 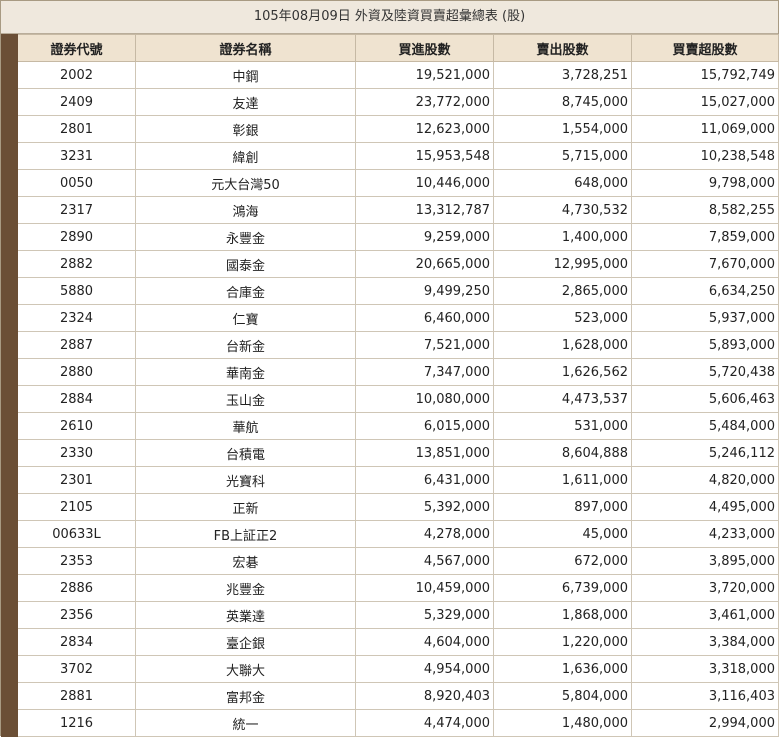 I want to click on cell-stock-name: 富邦金, so click(x=245, y=696).